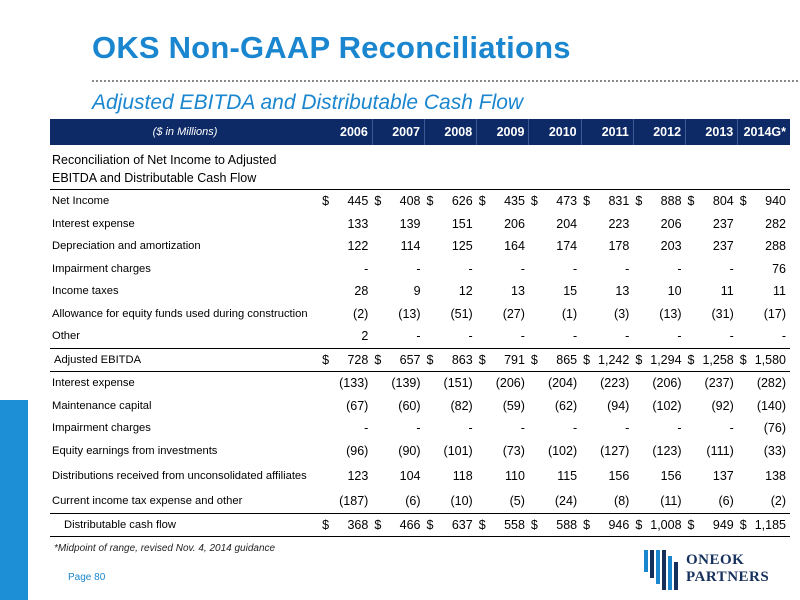 The image size is (800, 600). What do you see at coordinates (358, 476) in the screenshot?
I see `value-text: 123` at bounding box center [358, 476].